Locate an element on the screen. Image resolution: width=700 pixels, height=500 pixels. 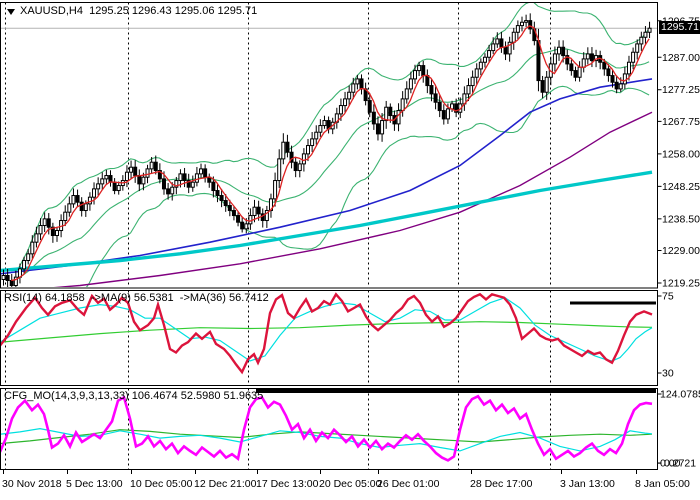
time-axis-label: 8 Jan 05:00 is located at coordinates (662, 484).